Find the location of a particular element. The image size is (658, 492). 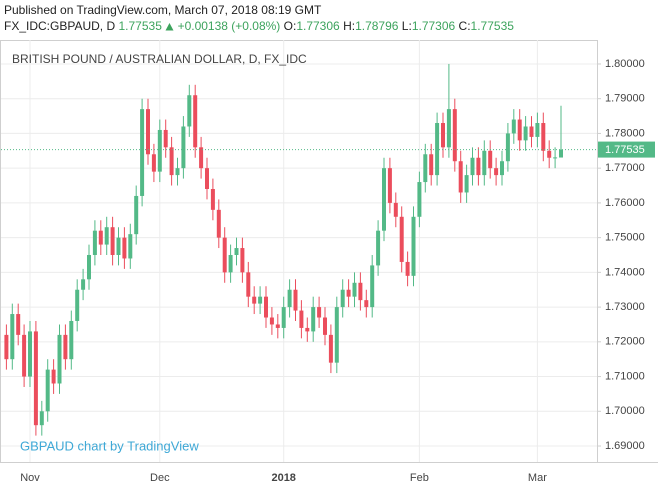

last-price-box is located at coordinates (626, 149).